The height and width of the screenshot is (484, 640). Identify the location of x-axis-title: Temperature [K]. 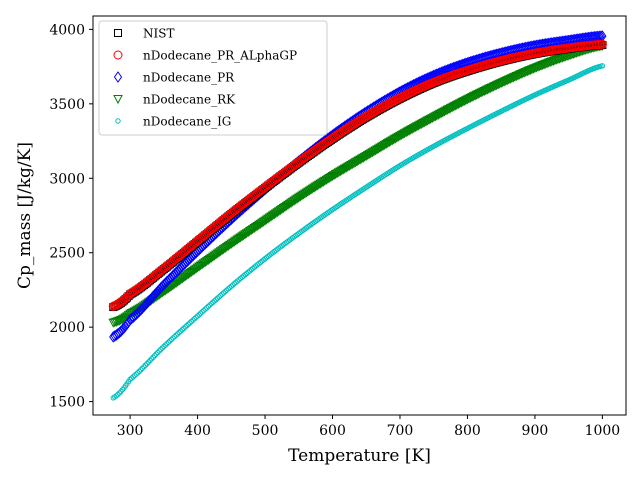
(359, 456).